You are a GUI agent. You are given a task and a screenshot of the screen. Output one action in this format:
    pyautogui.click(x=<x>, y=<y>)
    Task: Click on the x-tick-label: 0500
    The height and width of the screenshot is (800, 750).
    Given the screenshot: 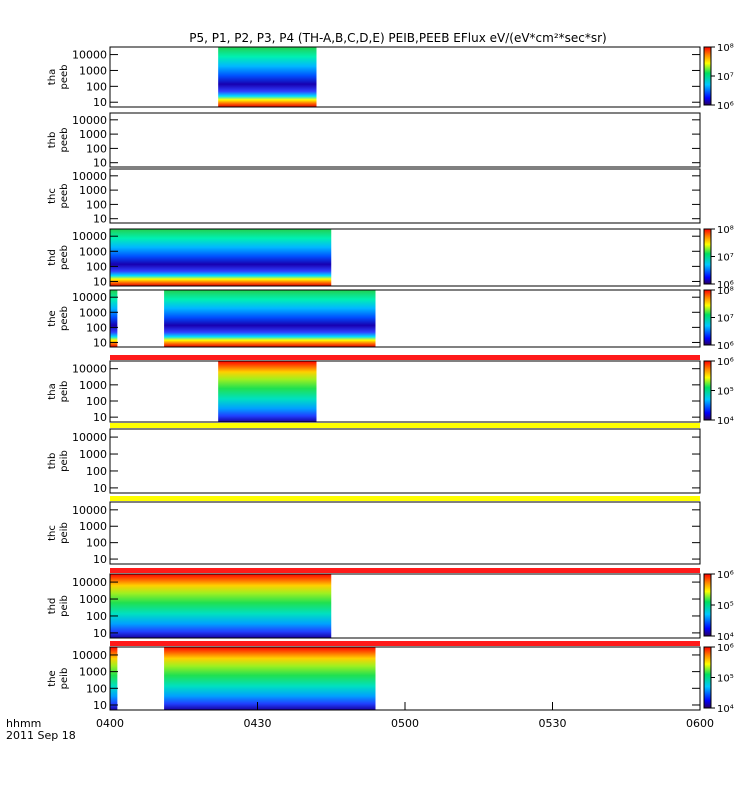 What is the action you would take?
    pyautogui.click(x=405, y=723)
    